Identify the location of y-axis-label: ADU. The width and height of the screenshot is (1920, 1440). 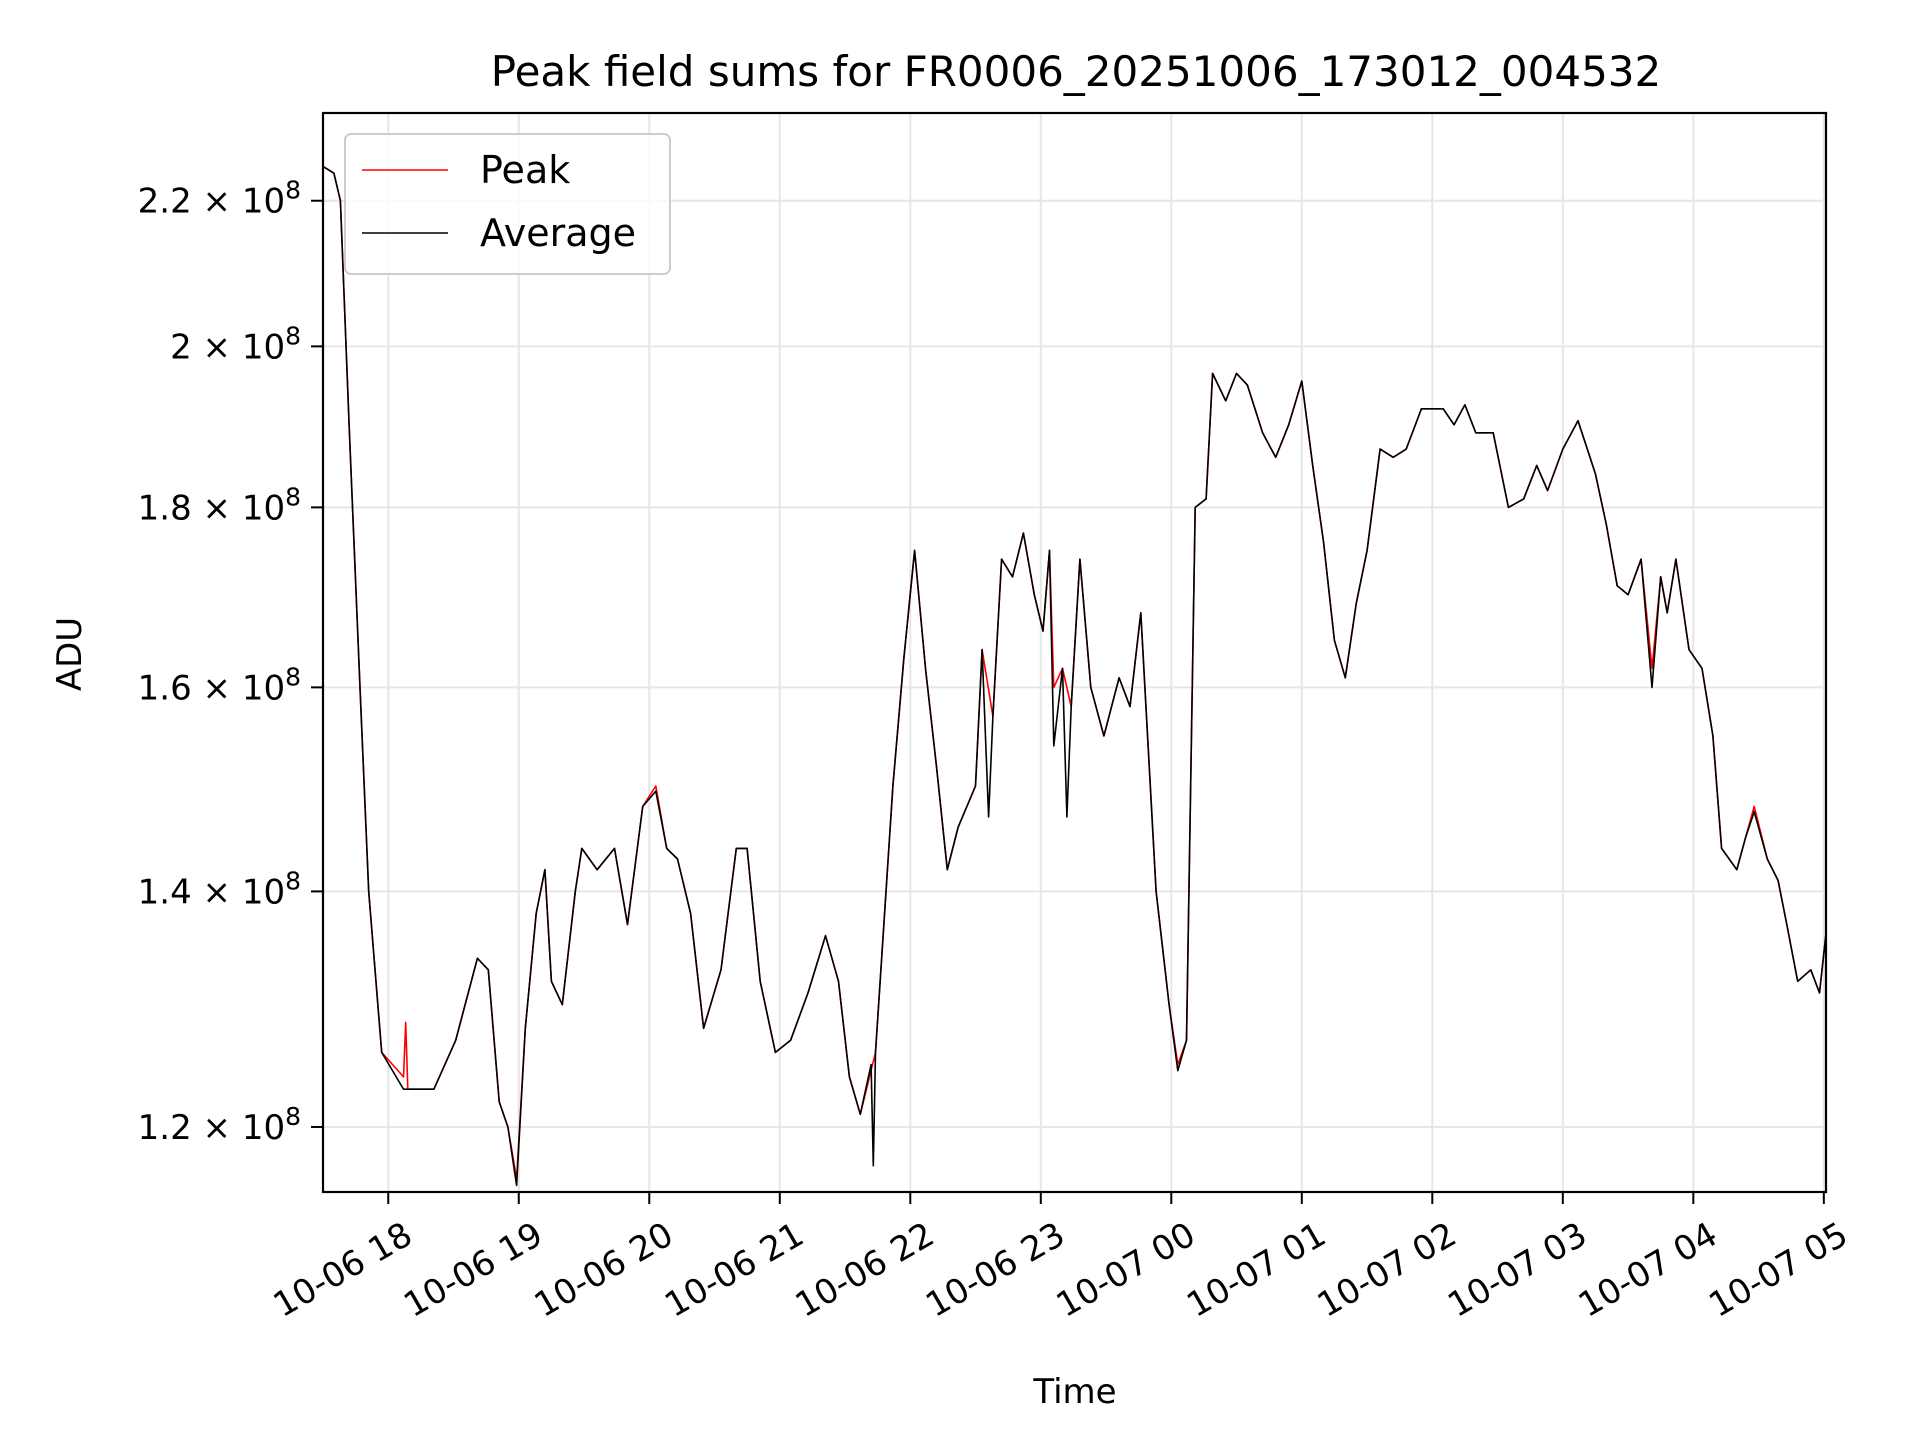
(70, 654).